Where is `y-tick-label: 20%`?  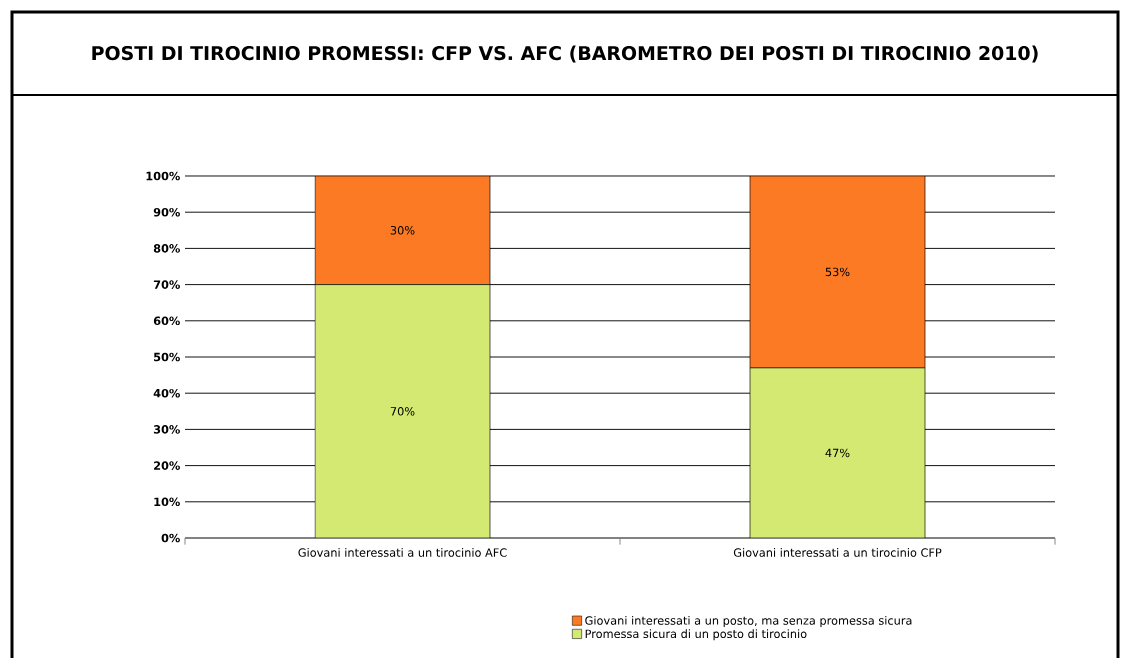 y-tick-label: 20% is located at coordinates (167, 465).